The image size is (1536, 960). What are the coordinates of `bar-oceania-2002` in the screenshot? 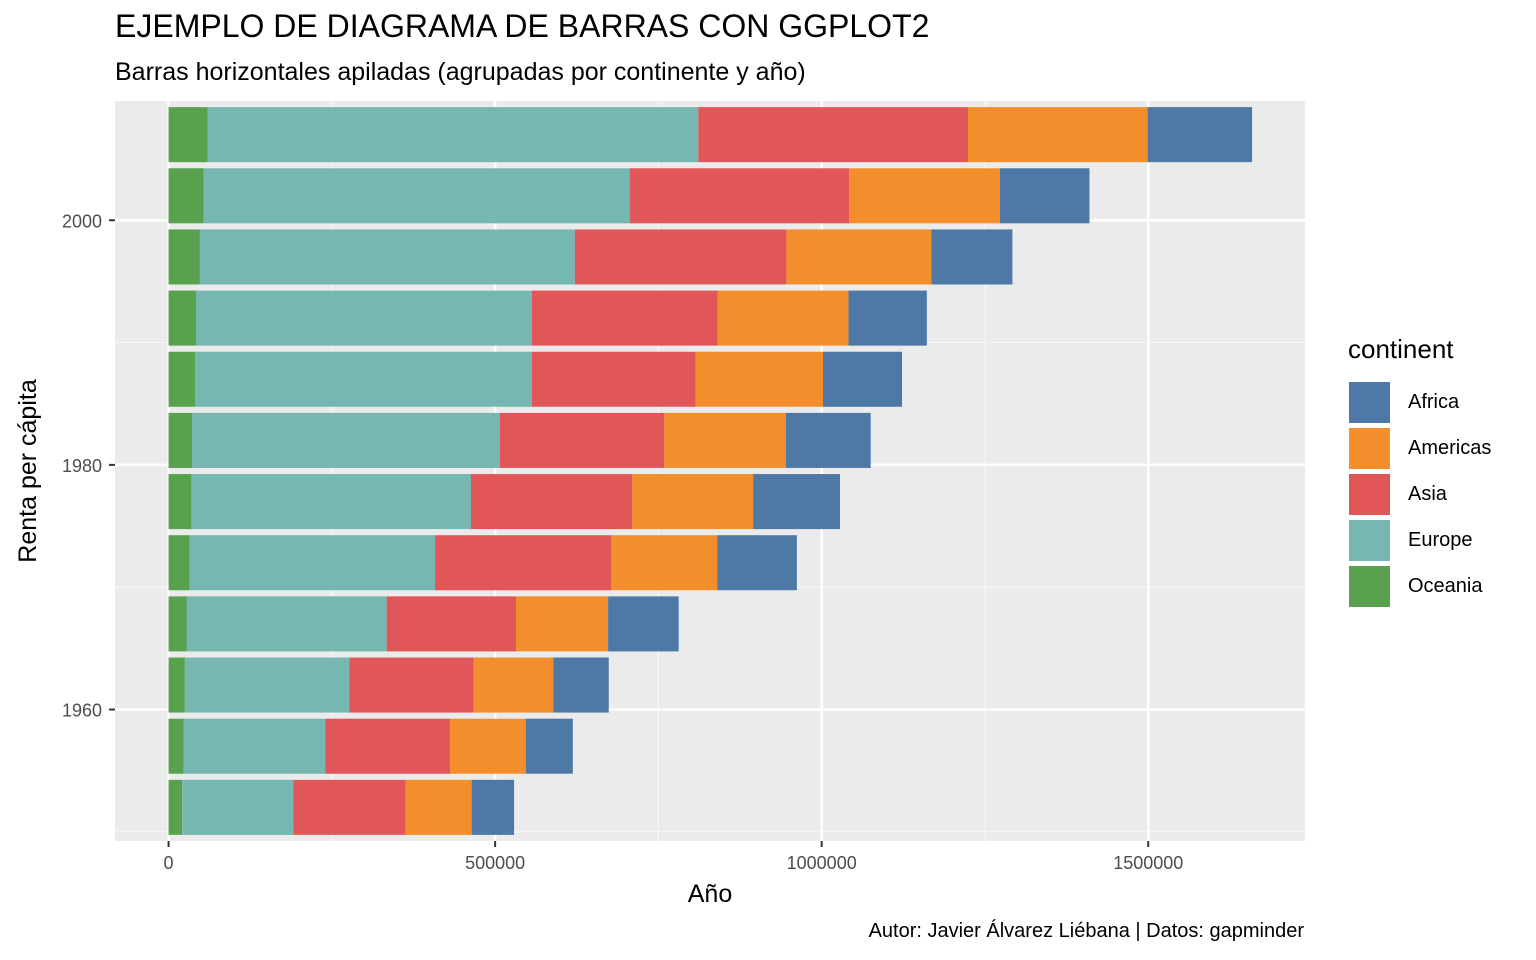 It's located at (186, 196).